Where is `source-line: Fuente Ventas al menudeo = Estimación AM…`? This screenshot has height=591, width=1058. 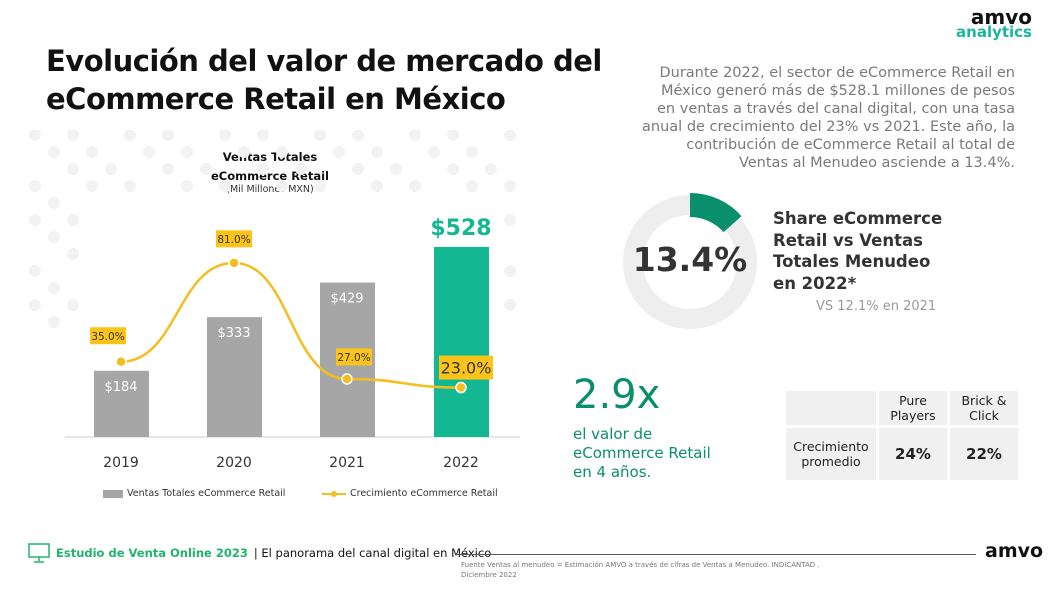 source-line: Fuente Ventas al menudeo = Estimación AM… is located at coordinates (640, 565).